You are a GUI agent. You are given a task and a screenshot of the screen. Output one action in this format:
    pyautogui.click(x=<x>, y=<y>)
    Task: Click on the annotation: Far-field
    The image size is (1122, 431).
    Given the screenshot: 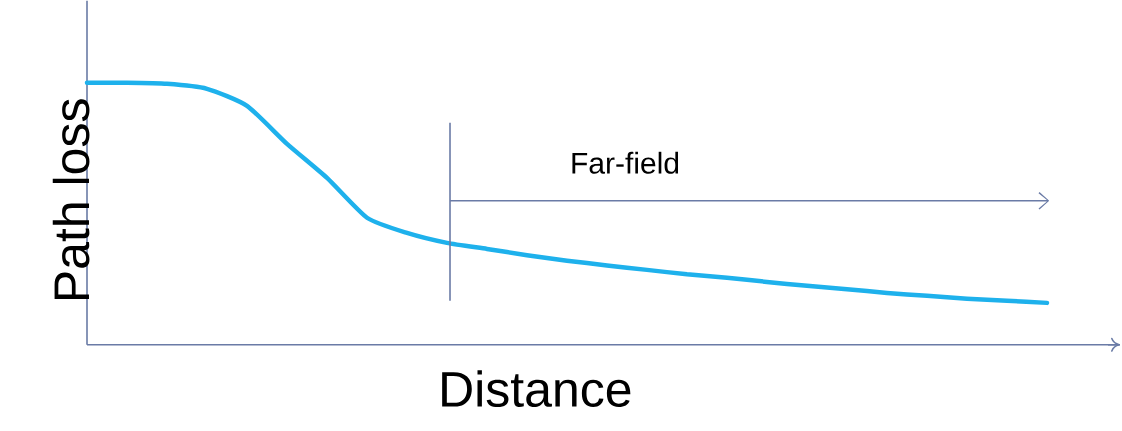 What is the action you would take?
    pyautogui.click(x=625, y=162)
    